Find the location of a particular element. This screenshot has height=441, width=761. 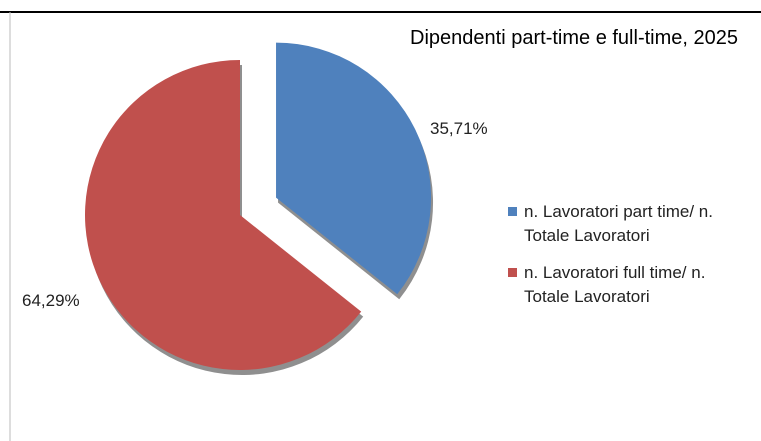

value-label: 35,71% is located at coordinates (459, 128).